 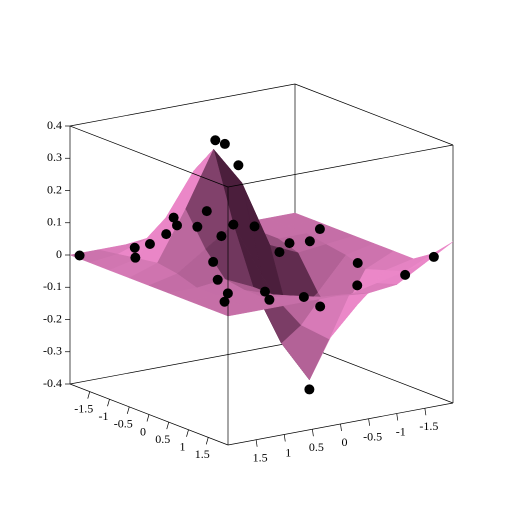 I want to click on y-tick-label: -1.5, so click(x=428, y=426).